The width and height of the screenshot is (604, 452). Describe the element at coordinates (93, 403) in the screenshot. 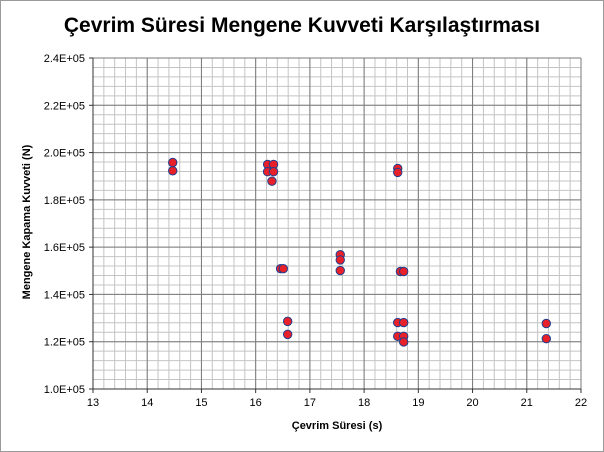

I see `x-tick-label: 13` at that location.